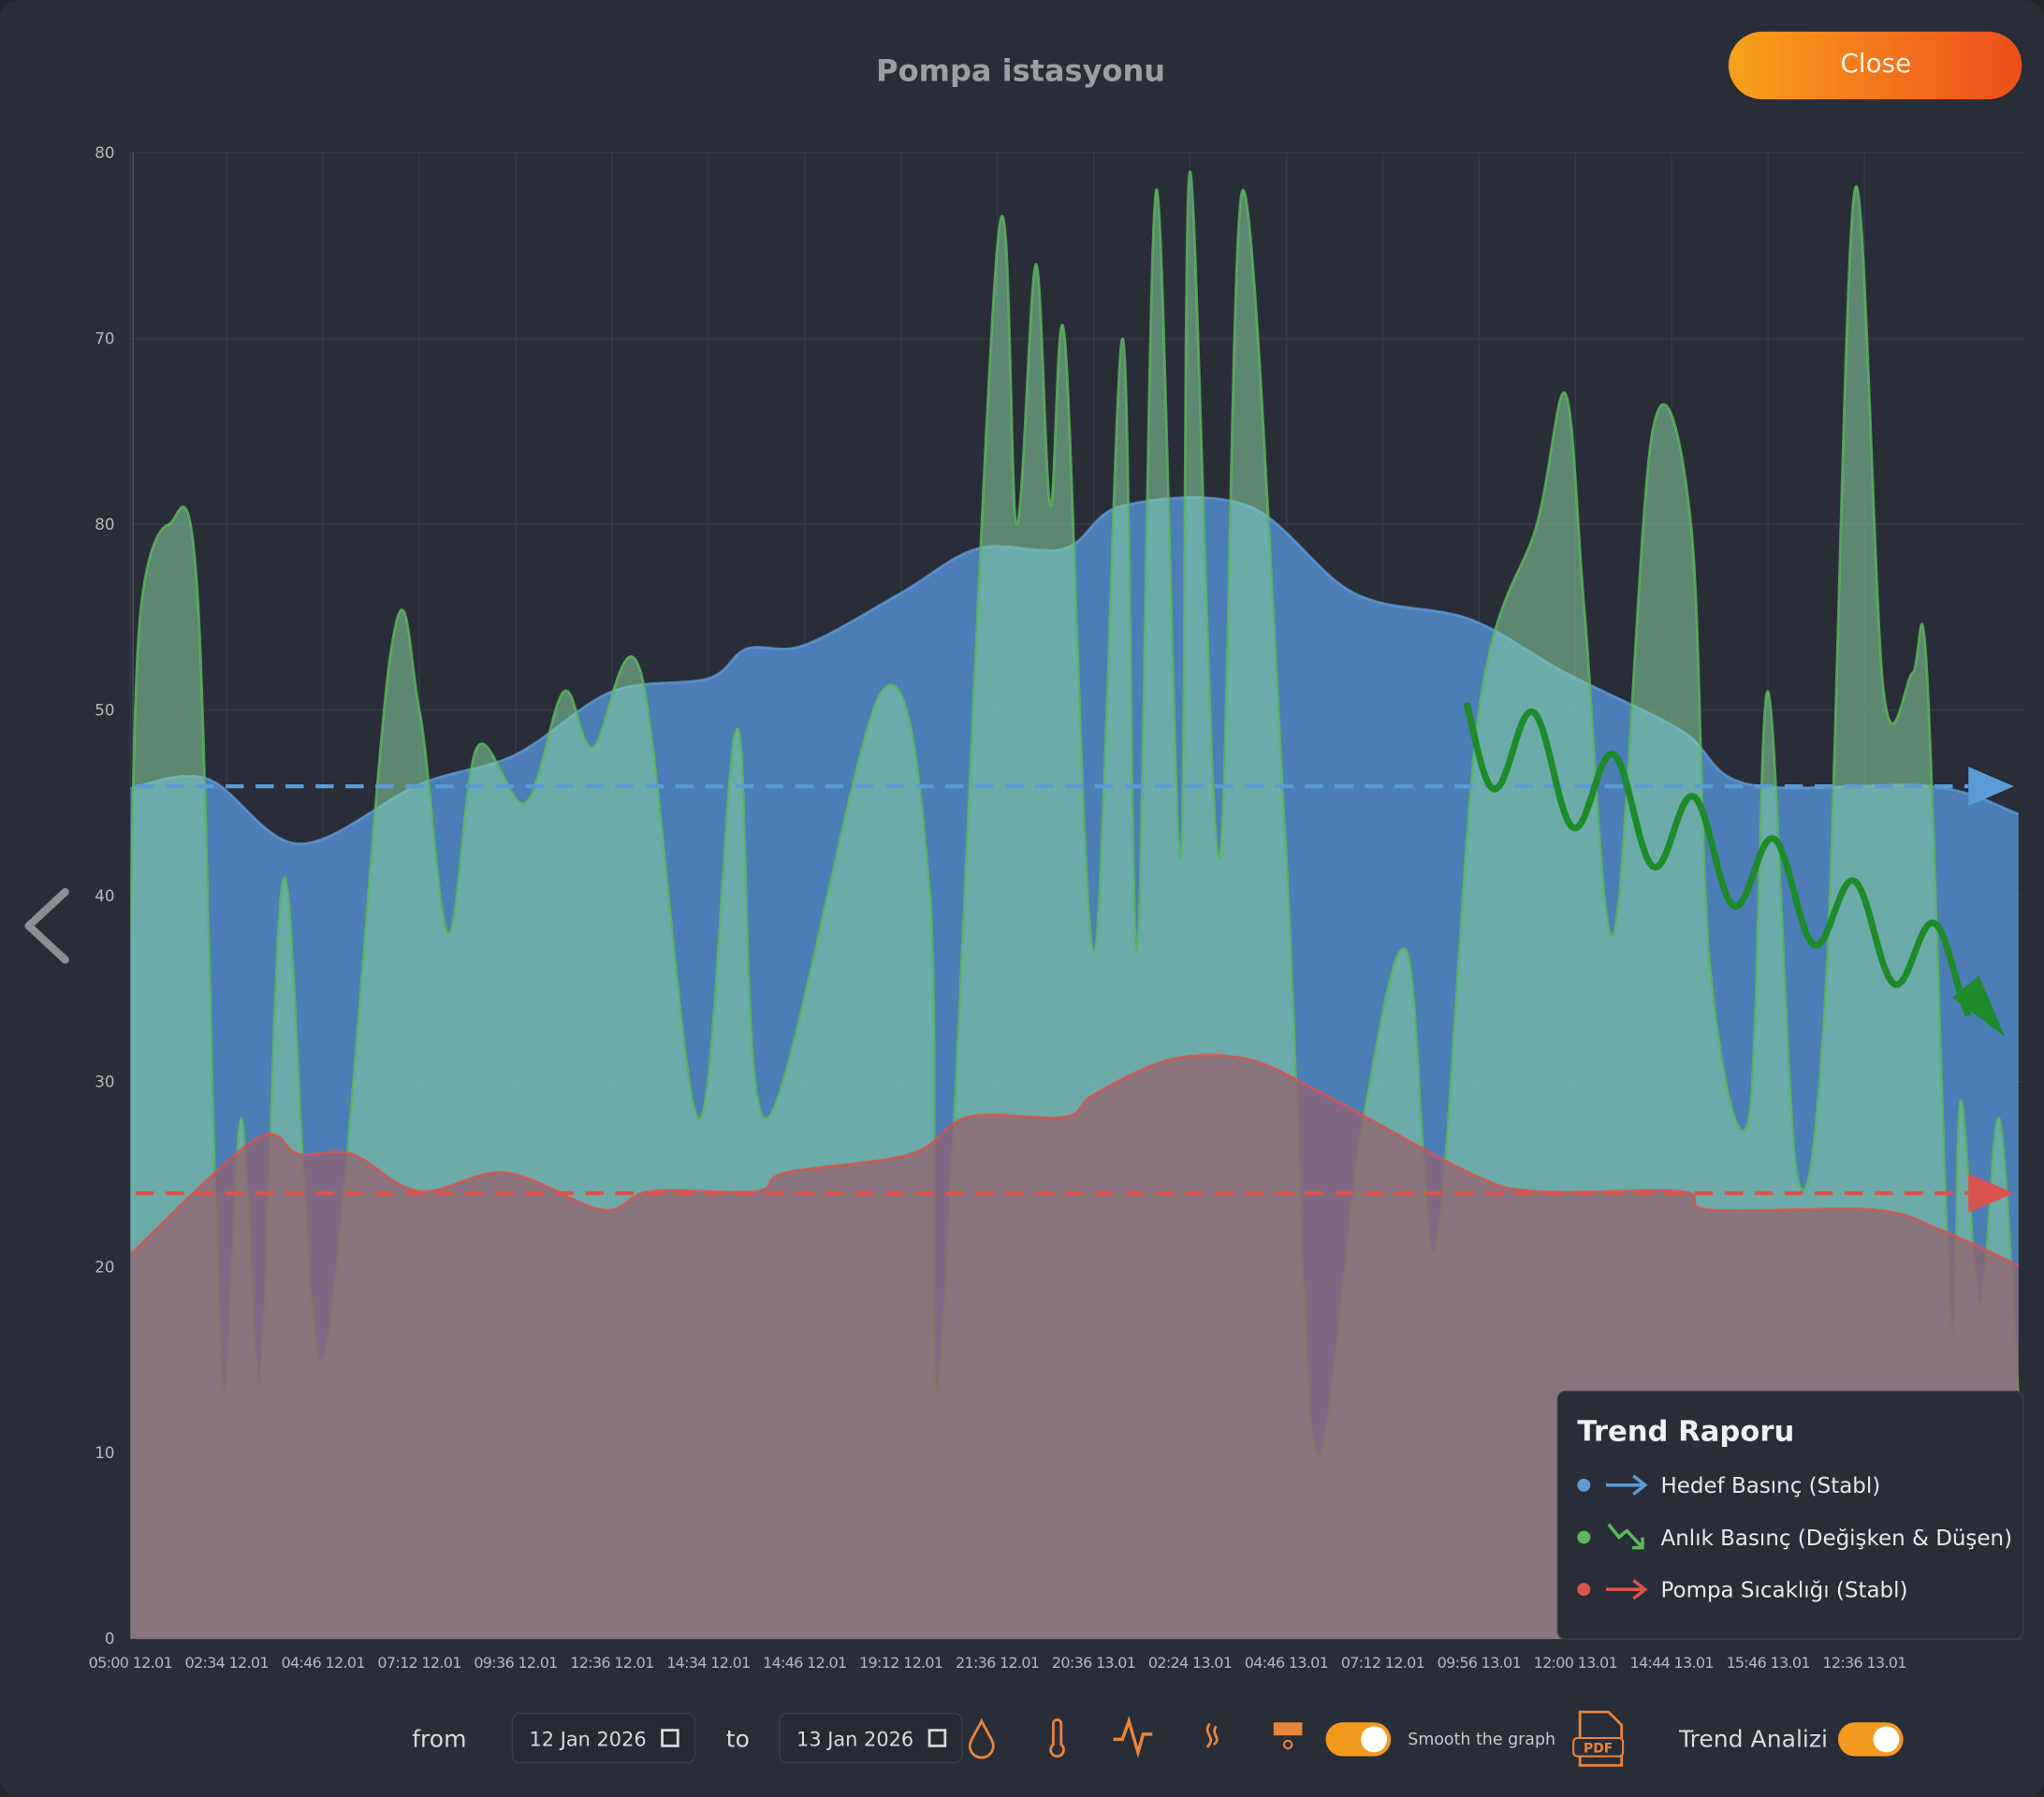 This screenshot has width=2044, height=1797. I want to click on x-tick-label: 14:46 12.01, so click(805, 1663).